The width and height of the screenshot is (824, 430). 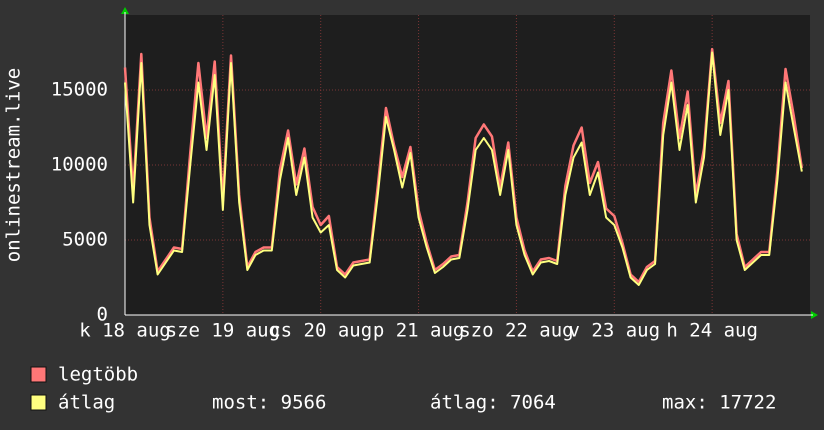 What do you see at coordinates (102, 315) in the screenshot?
I see `y-tick-label: 0` at bounding box center [102, 315].